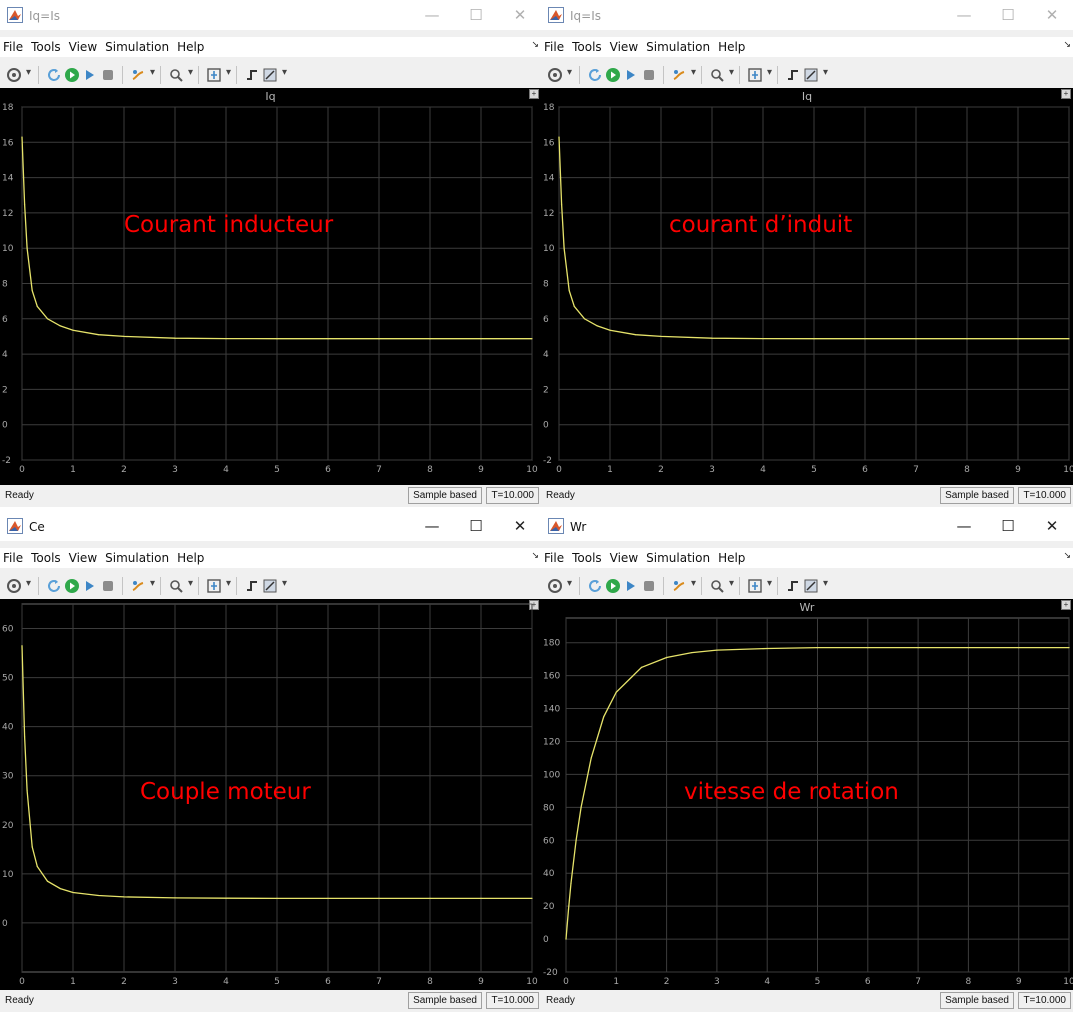 The width and height of the screenshot is (1073, 1012). I want to click on title-bar: Ce — ☐ ✕, so click(270, 526).